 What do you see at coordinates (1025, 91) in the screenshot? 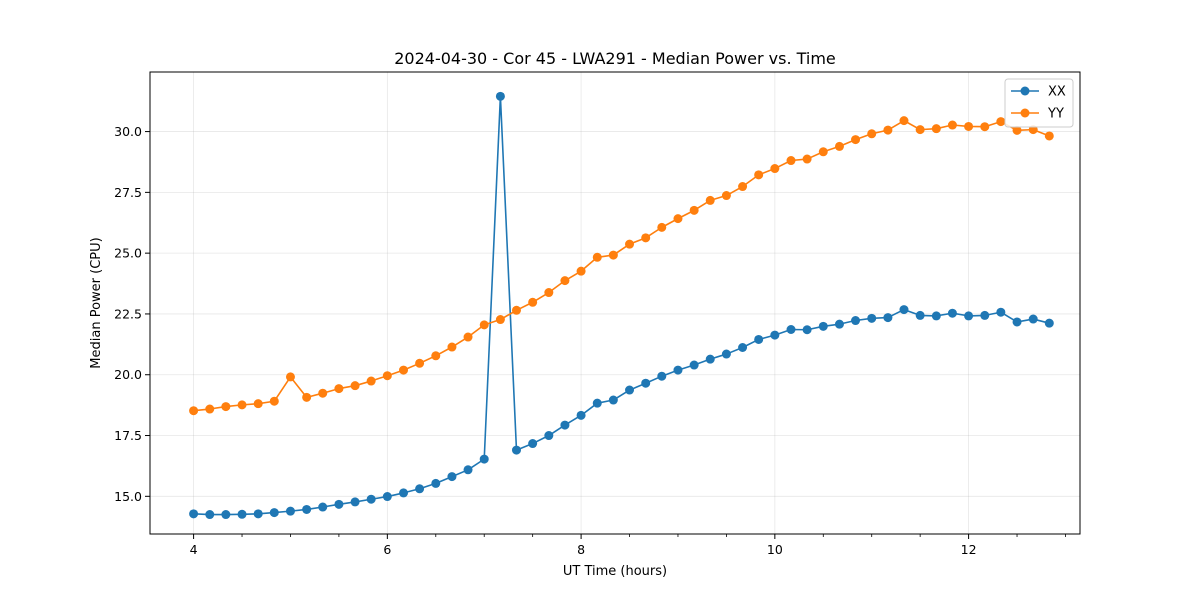
I see `legend-marker-xx` at bounding box center [1025, 91].